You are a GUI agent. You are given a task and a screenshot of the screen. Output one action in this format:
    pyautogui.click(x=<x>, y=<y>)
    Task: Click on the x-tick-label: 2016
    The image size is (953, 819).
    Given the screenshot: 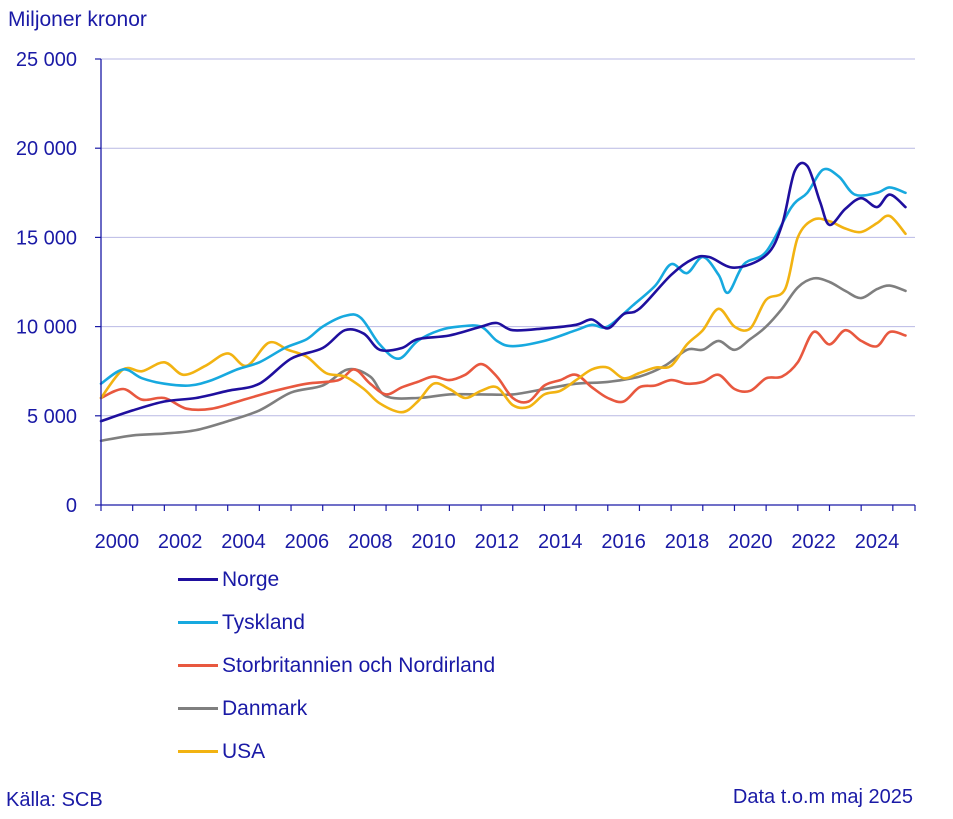 What is the action you would take?
    pyautogui.click(x=623, y=542)
    